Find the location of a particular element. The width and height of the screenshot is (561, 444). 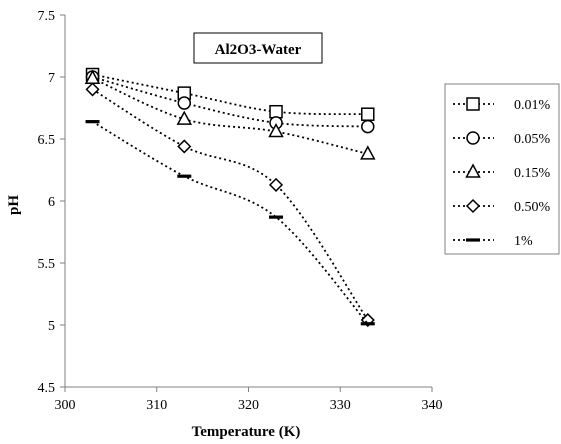

chart-title-box: Al2O3-Water is located at coordinates (258, 48).